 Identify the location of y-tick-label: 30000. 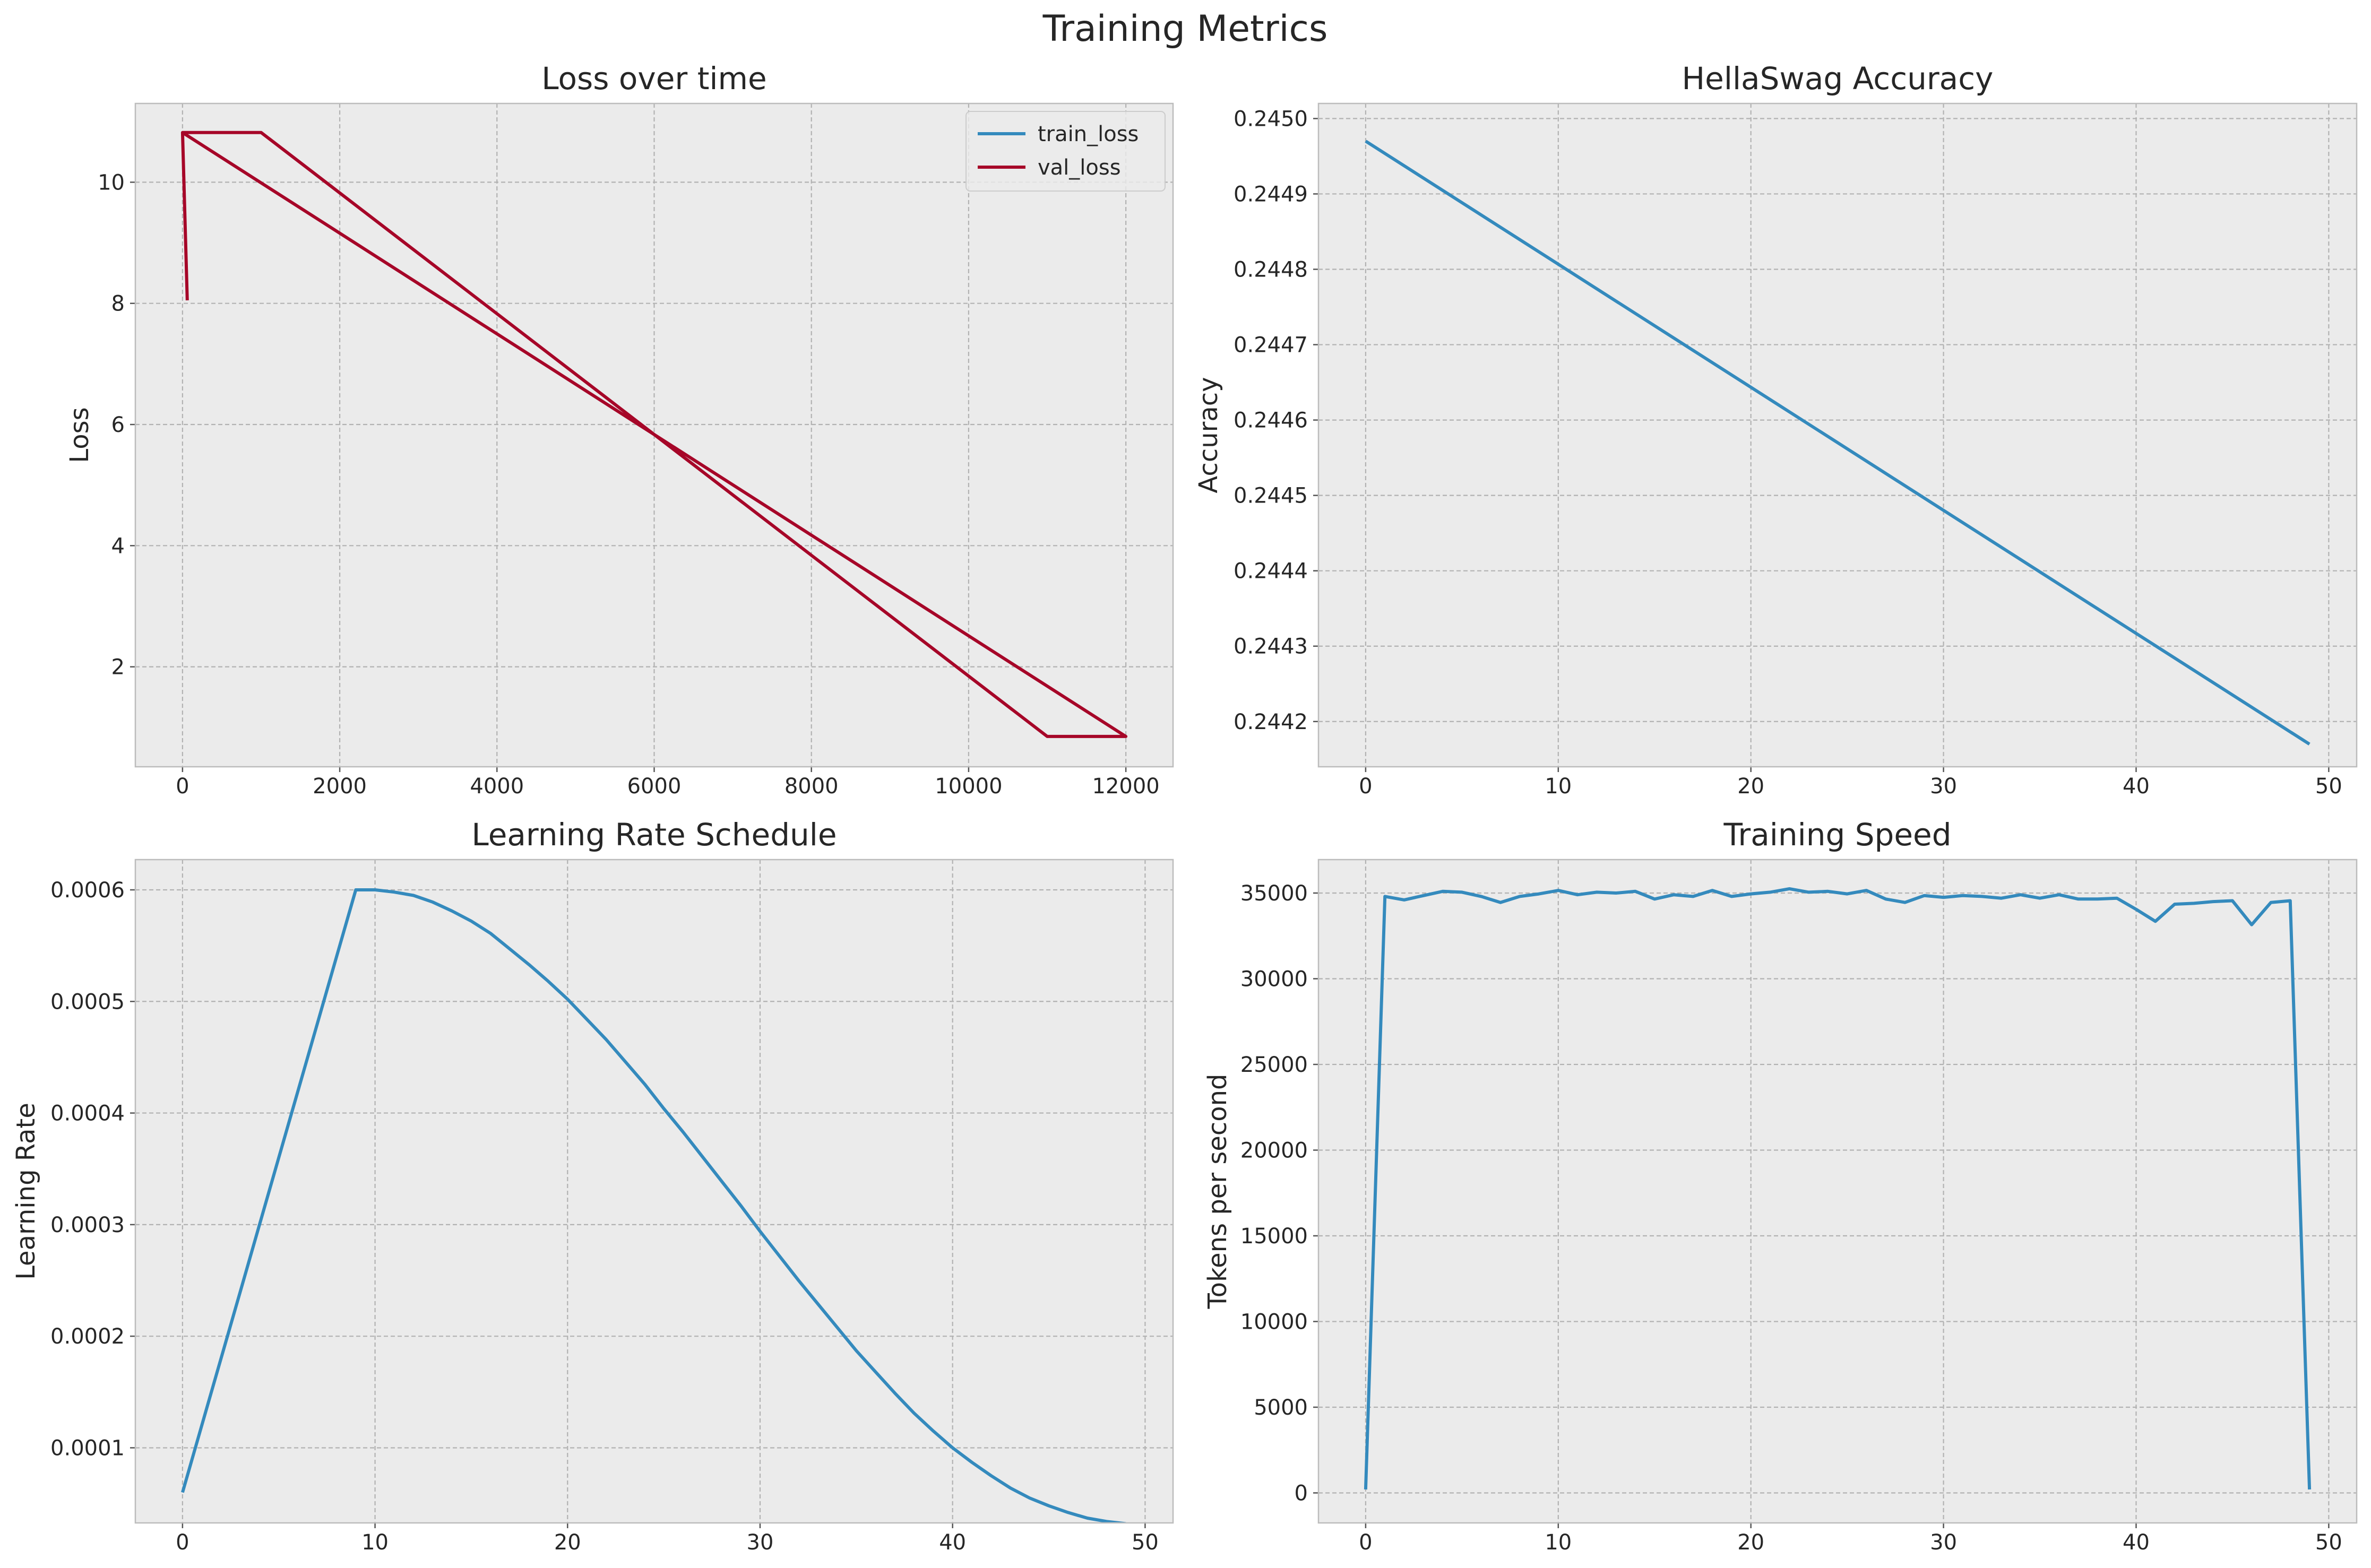
(1274, 979).